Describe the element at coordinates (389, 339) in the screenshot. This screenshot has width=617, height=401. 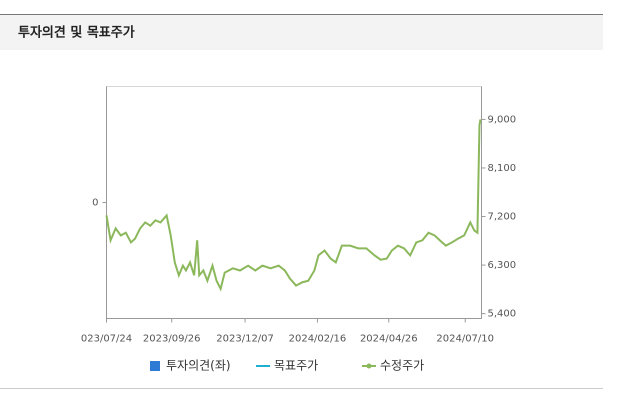
I see `x-tick-label: 2024/04/26` at that location.